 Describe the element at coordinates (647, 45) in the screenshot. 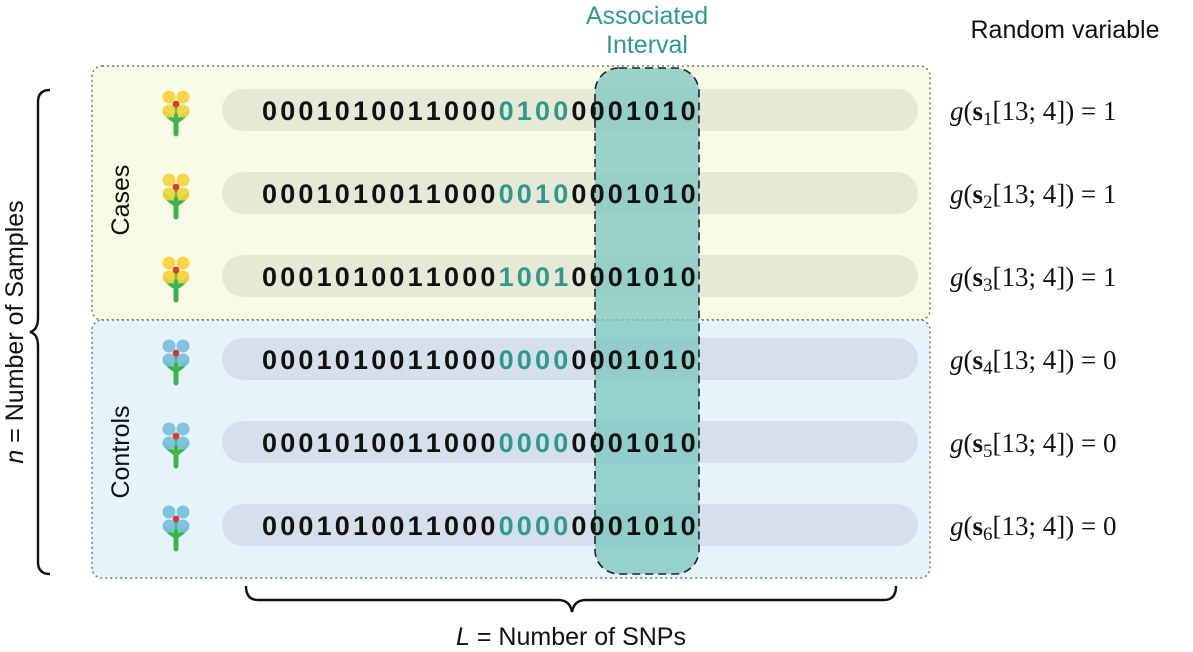

I see `interval-title-line2: Interval` at that location.